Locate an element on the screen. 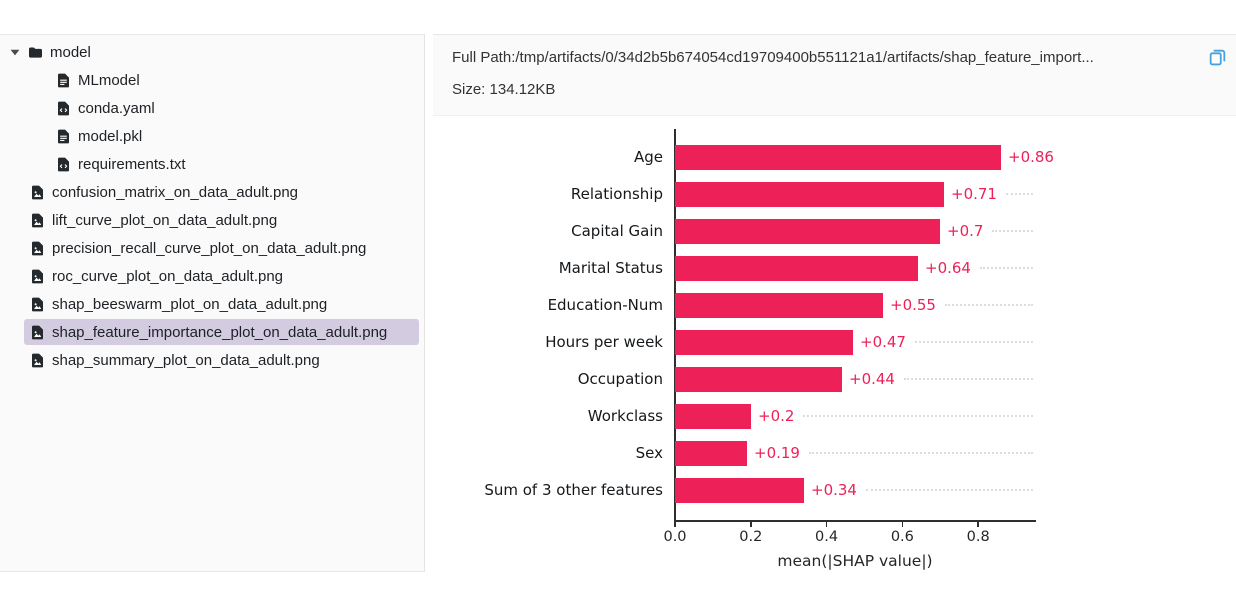 Image resolution: width=1236 pixels, height=607 pixels. tree-item: MLmodel is located at coordinates (212, 80).